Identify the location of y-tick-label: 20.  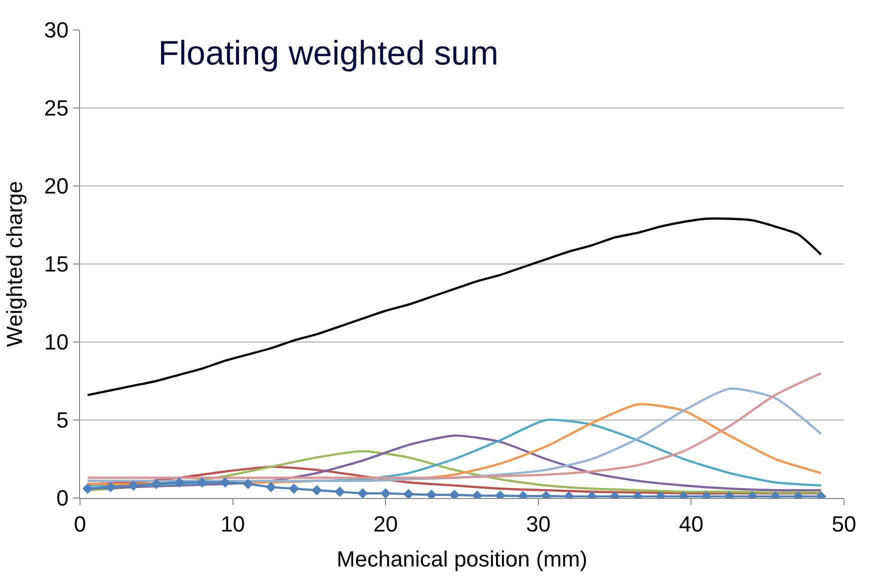
(56, 186).